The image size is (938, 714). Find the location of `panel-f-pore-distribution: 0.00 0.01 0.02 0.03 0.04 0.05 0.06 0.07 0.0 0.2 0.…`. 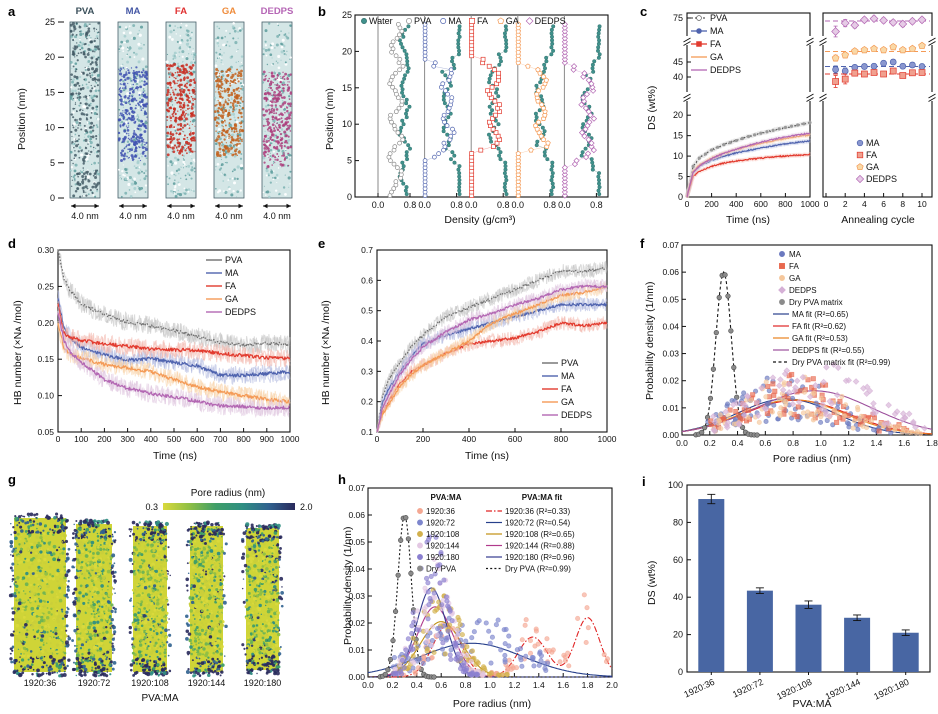

panel-f-pore-distribution: 0.00 0.01 0.02 0.03 0.04 0.05 0.06 0.07 0.0 0.2 0.… is located at coordinates (800, 344).